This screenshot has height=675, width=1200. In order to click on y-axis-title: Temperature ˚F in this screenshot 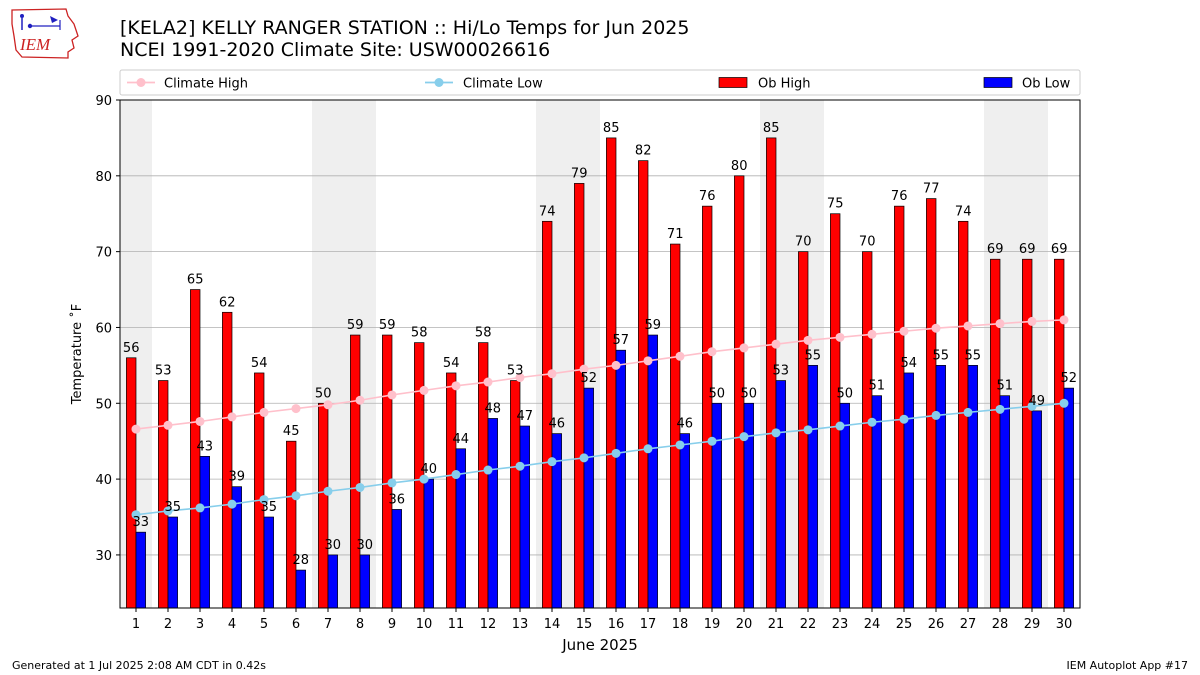, I will do `click(77, 354)`.